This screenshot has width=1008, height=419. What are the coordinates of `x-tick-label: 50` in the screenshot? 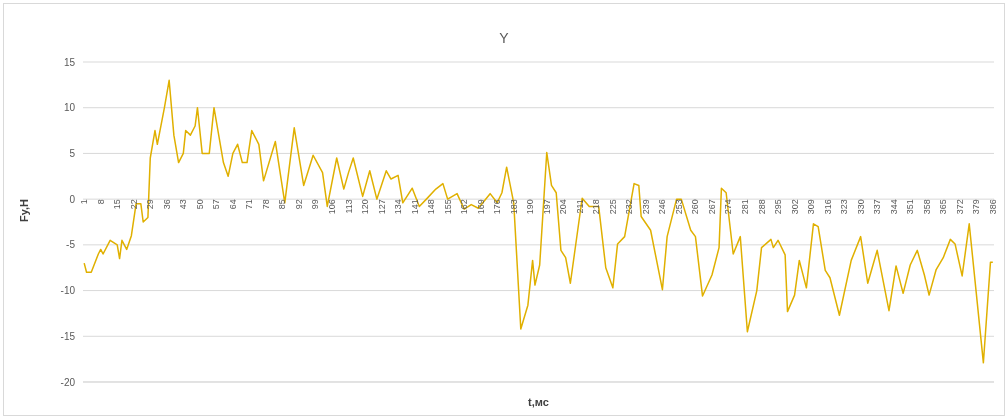 It's located at (199, 204).